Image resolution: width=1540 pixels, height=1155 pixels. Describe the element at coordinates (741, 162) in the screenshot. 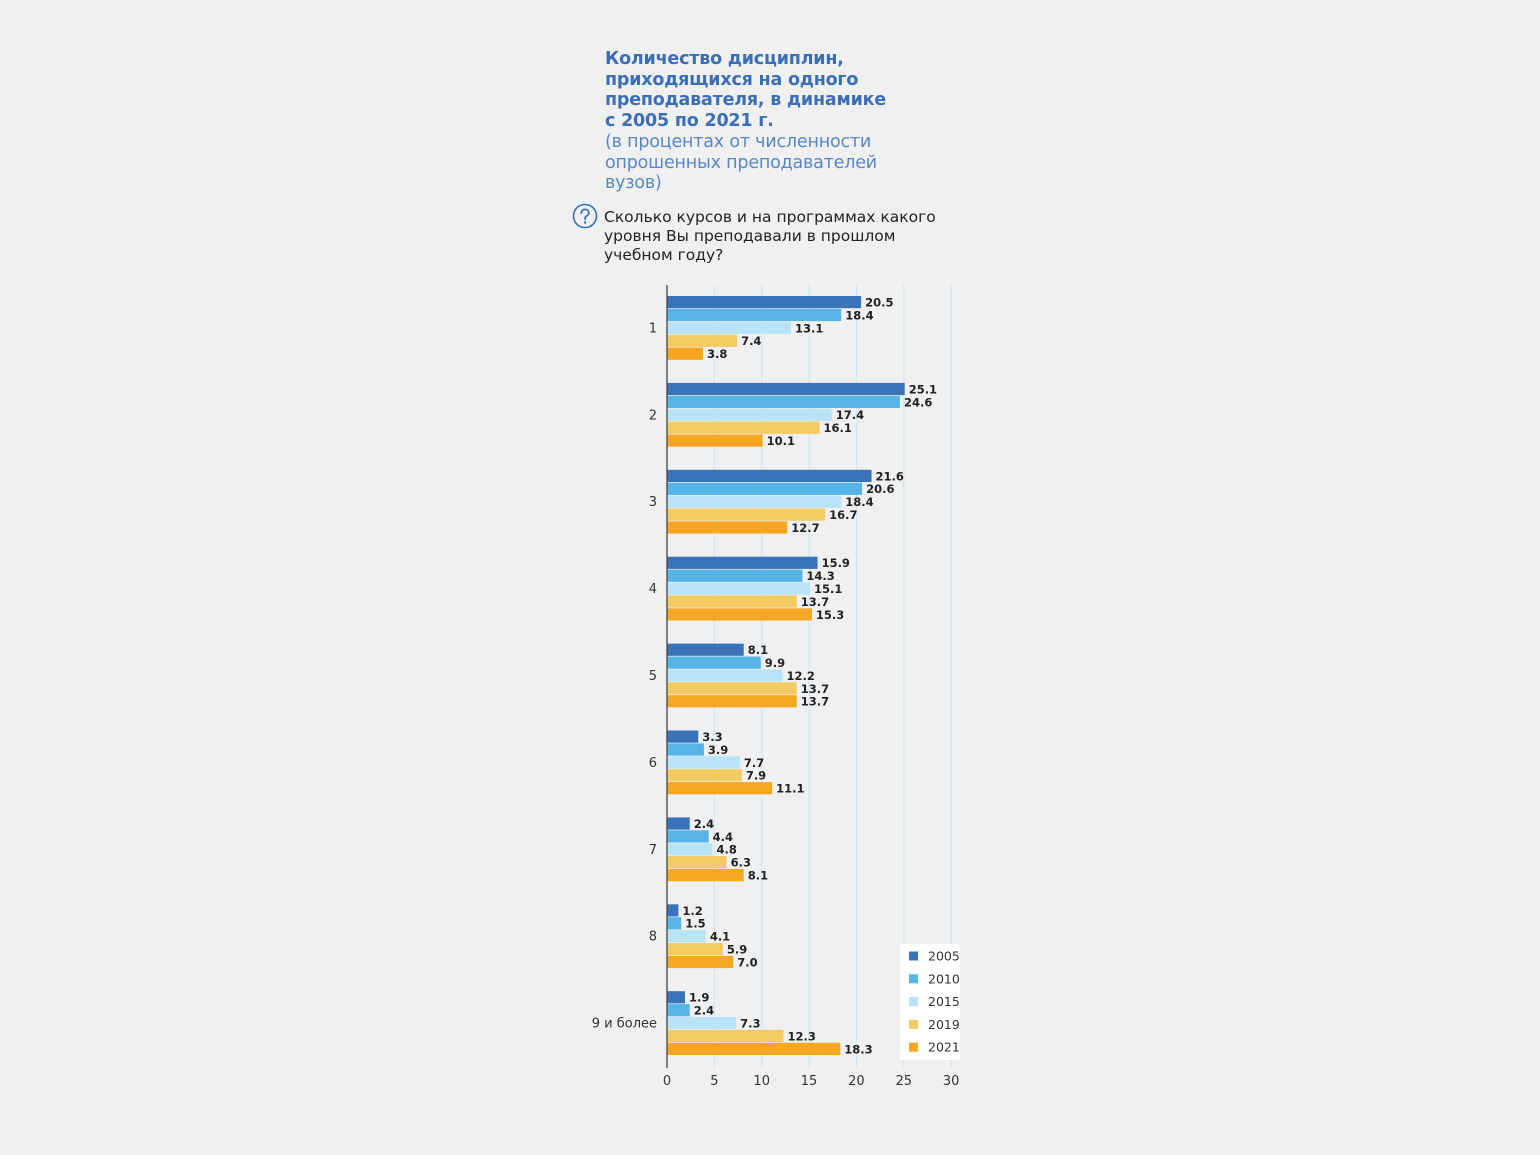

I see `chart-subtitle-line: опрошенных преподавателей` at that location.